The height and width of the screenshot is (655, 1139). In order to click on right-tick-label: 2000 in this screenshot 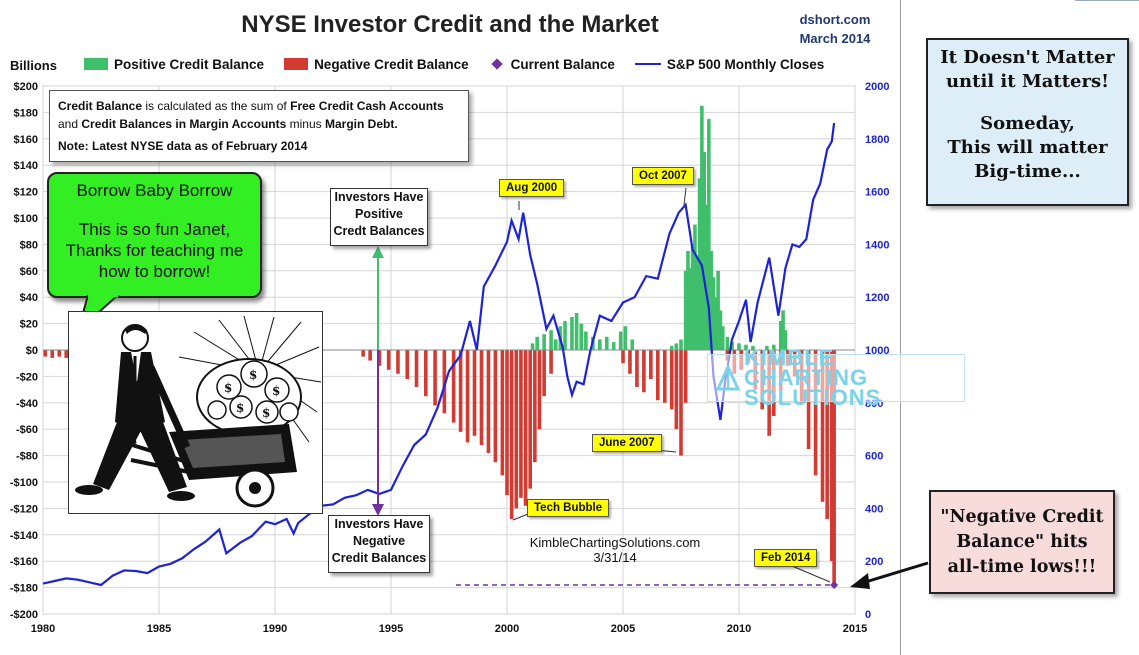, I will do `click(877, 87)`.